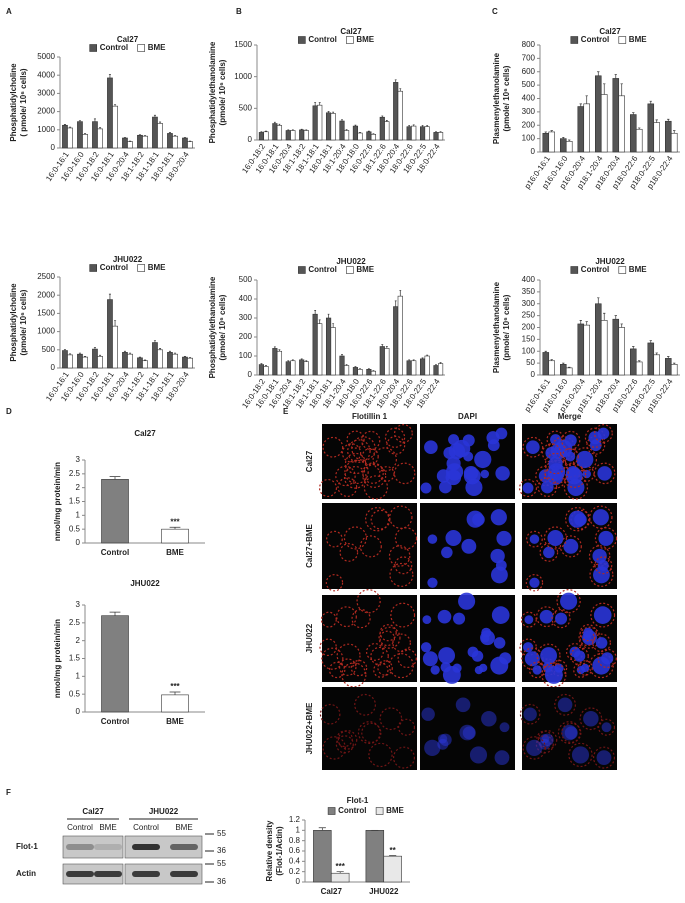 The height and width of the screenshot is (903, 685). Describe the element at coordinates (75, 693) in the screenshot. I see `y-tick-label: 0.5` at that location.